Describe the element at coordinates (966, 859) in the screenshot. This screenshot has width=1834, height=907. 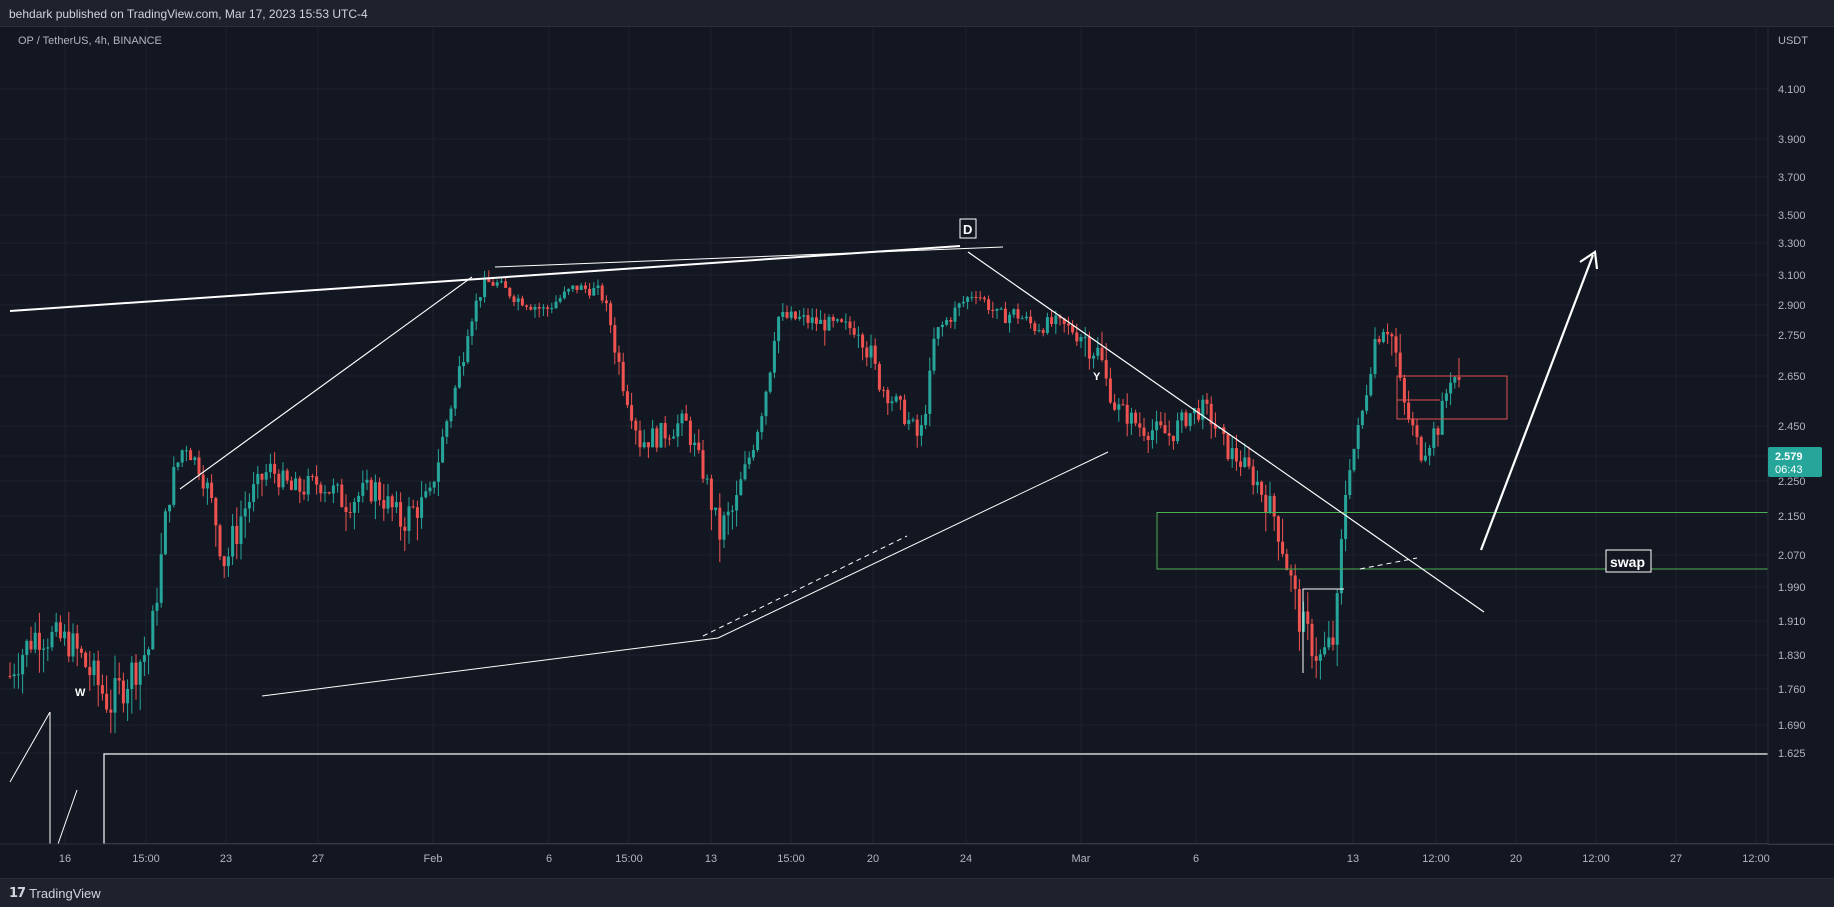
I see `time-tick-label: 24` at that location.